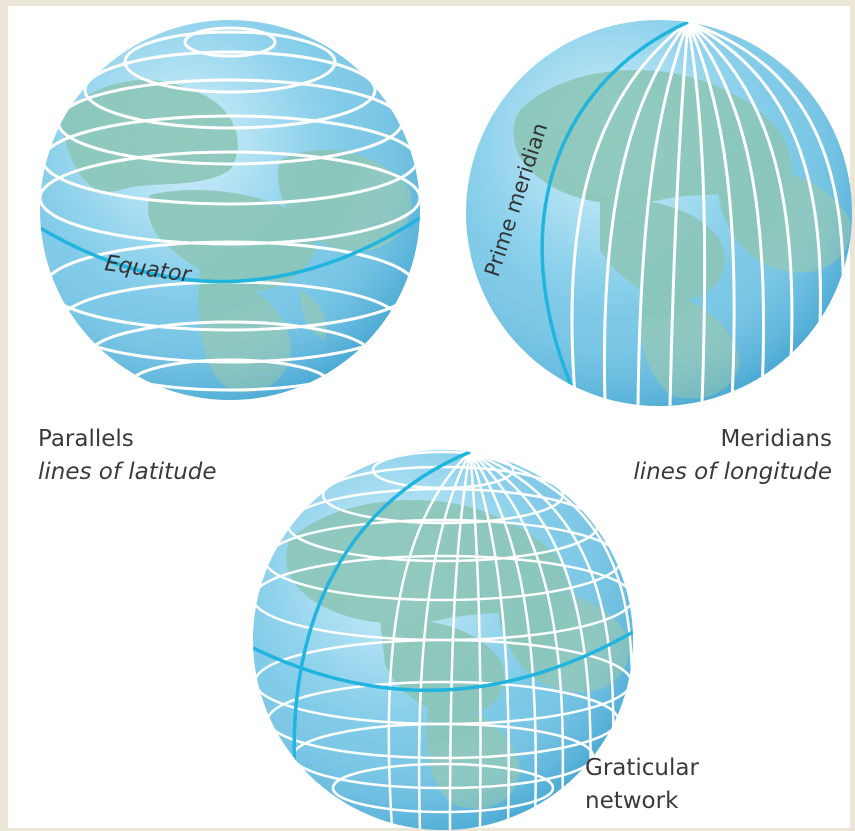 The image size is (855, 831). I want to click on meridians-caption: Meridians lines of longitude, so click(732, 456).